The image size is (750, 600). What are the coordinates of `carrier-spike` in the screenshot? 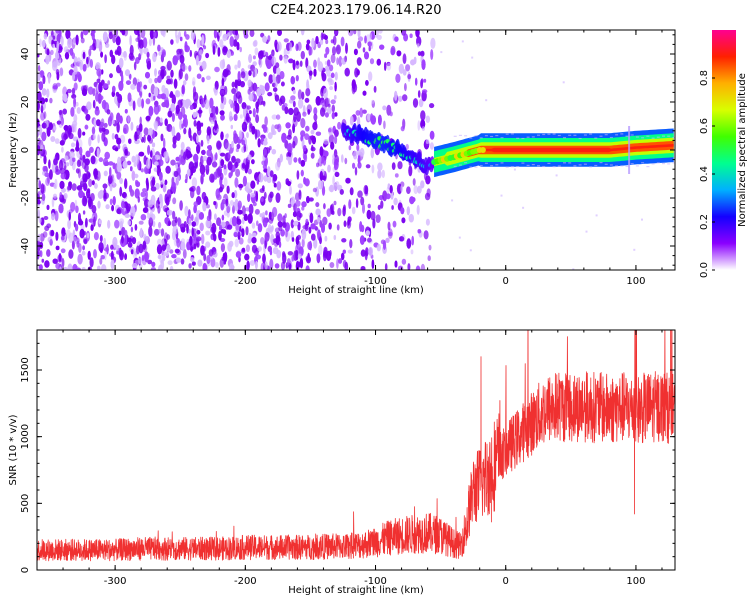 It's located at (629, 150).